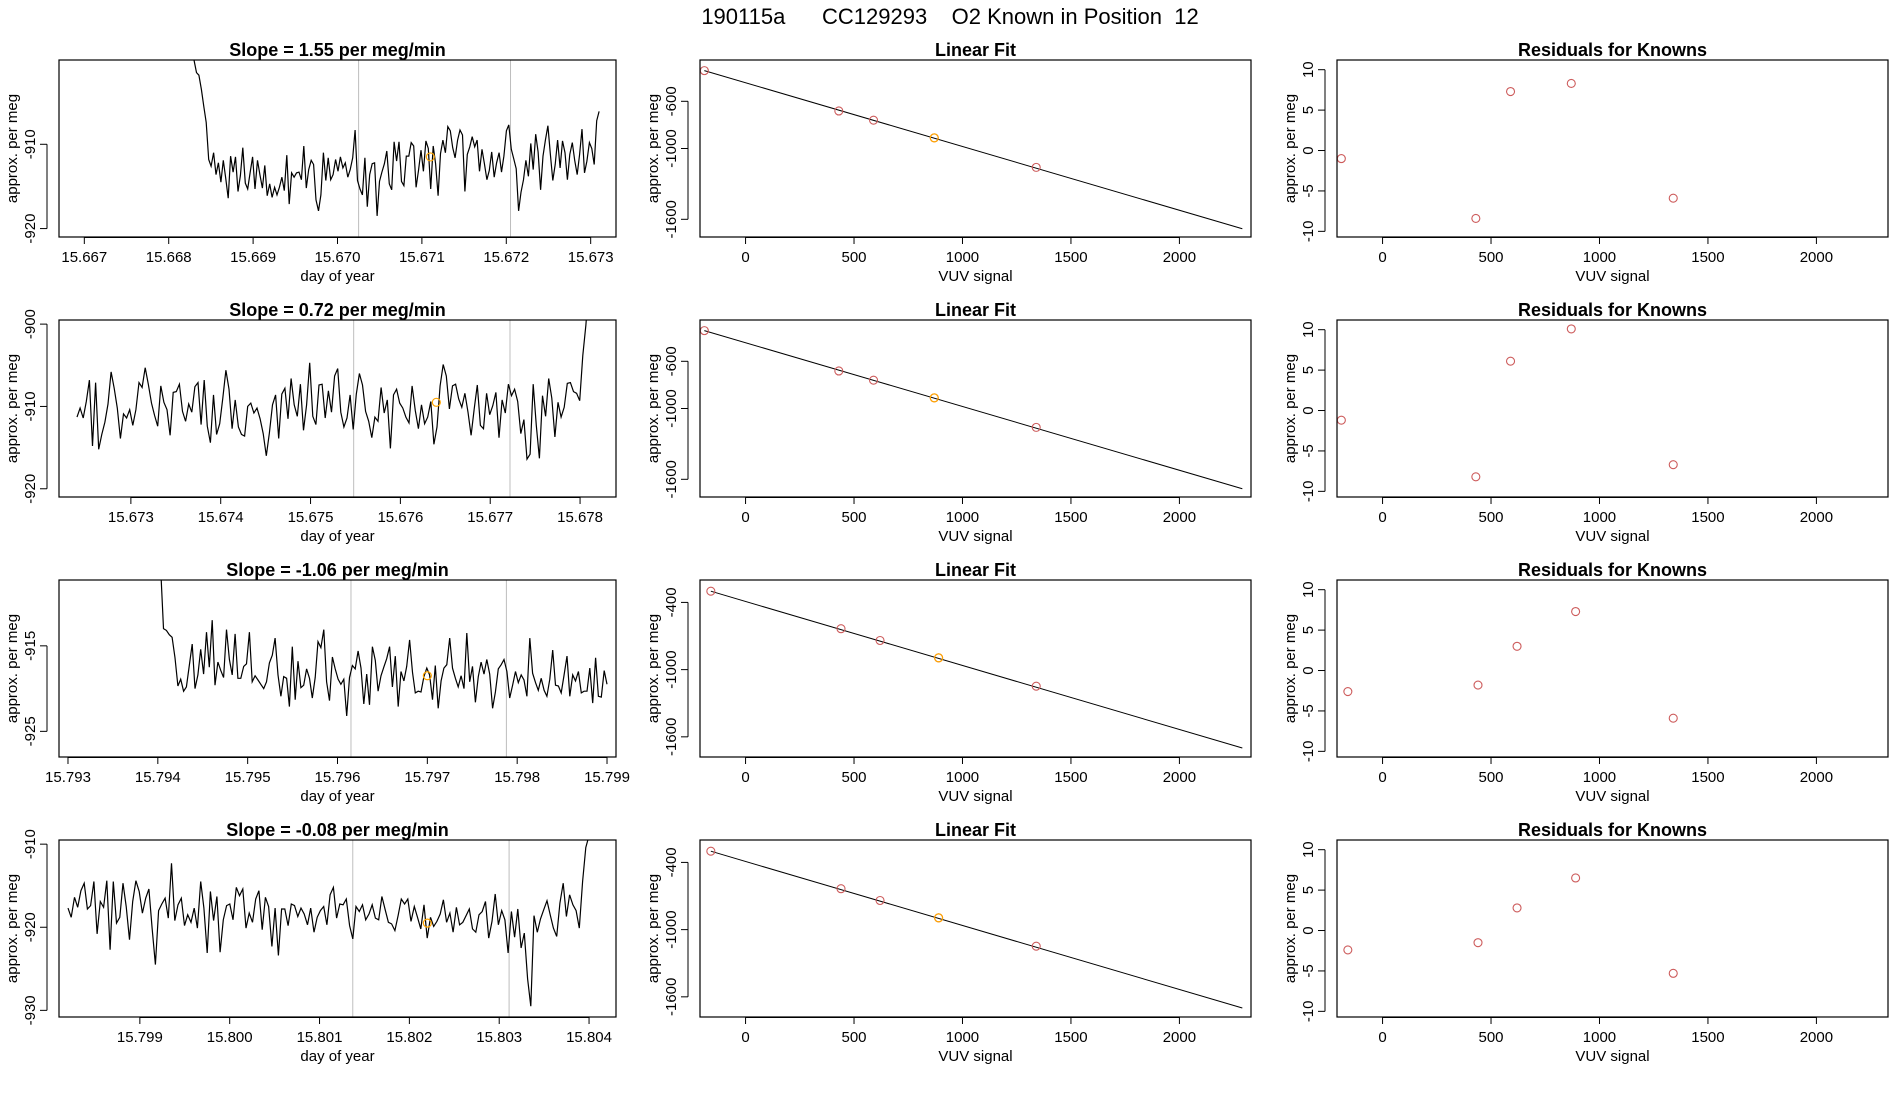 Image resolution: width=1900 pixels, height=1100 pixels. I want to click on y-tick-label: -925, so click(30, 731).